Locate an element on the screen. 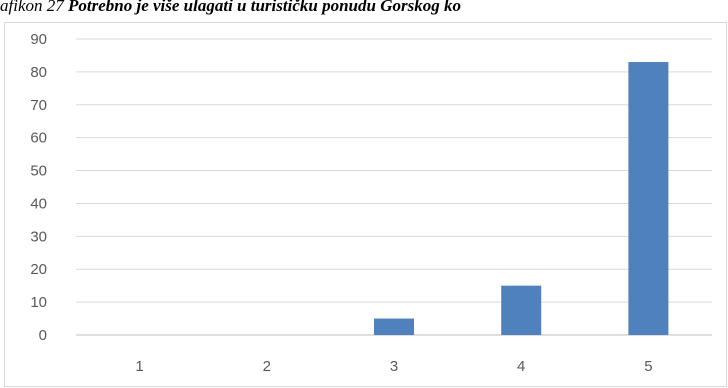 Image resolution: width=728 pixels, height=388 pixels. x-axis-labels: 1 2 3 4 5 is located at coordinates (393, 366).